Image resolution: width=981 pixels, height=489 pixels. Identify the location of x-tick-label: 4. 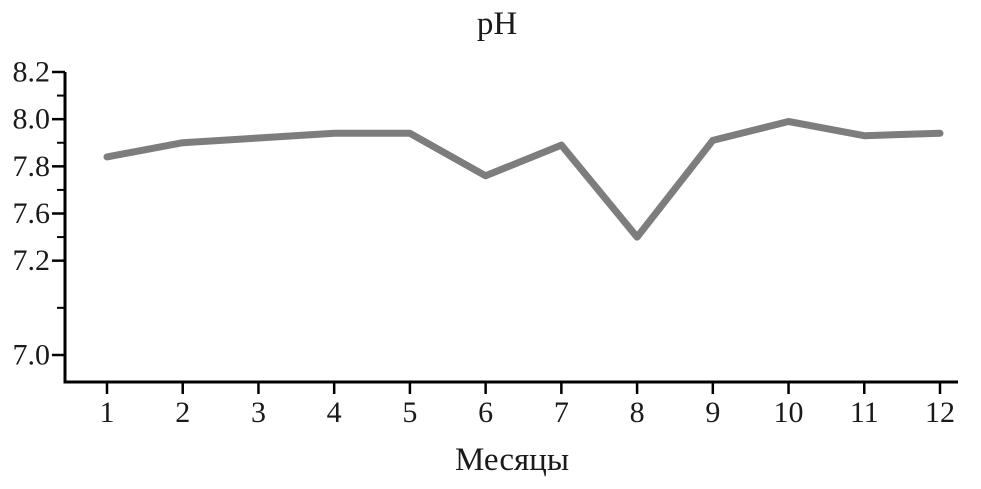
(334, 412).